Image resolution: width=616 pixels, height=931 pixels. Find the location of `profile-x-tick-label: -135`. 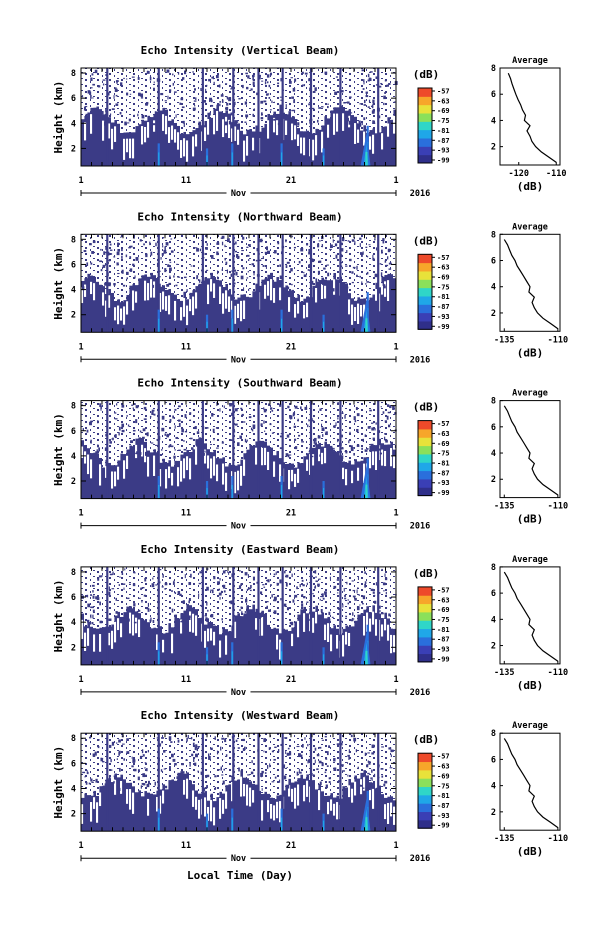

profile-x-tick-label: -135 is located at coordinates (504, 839).